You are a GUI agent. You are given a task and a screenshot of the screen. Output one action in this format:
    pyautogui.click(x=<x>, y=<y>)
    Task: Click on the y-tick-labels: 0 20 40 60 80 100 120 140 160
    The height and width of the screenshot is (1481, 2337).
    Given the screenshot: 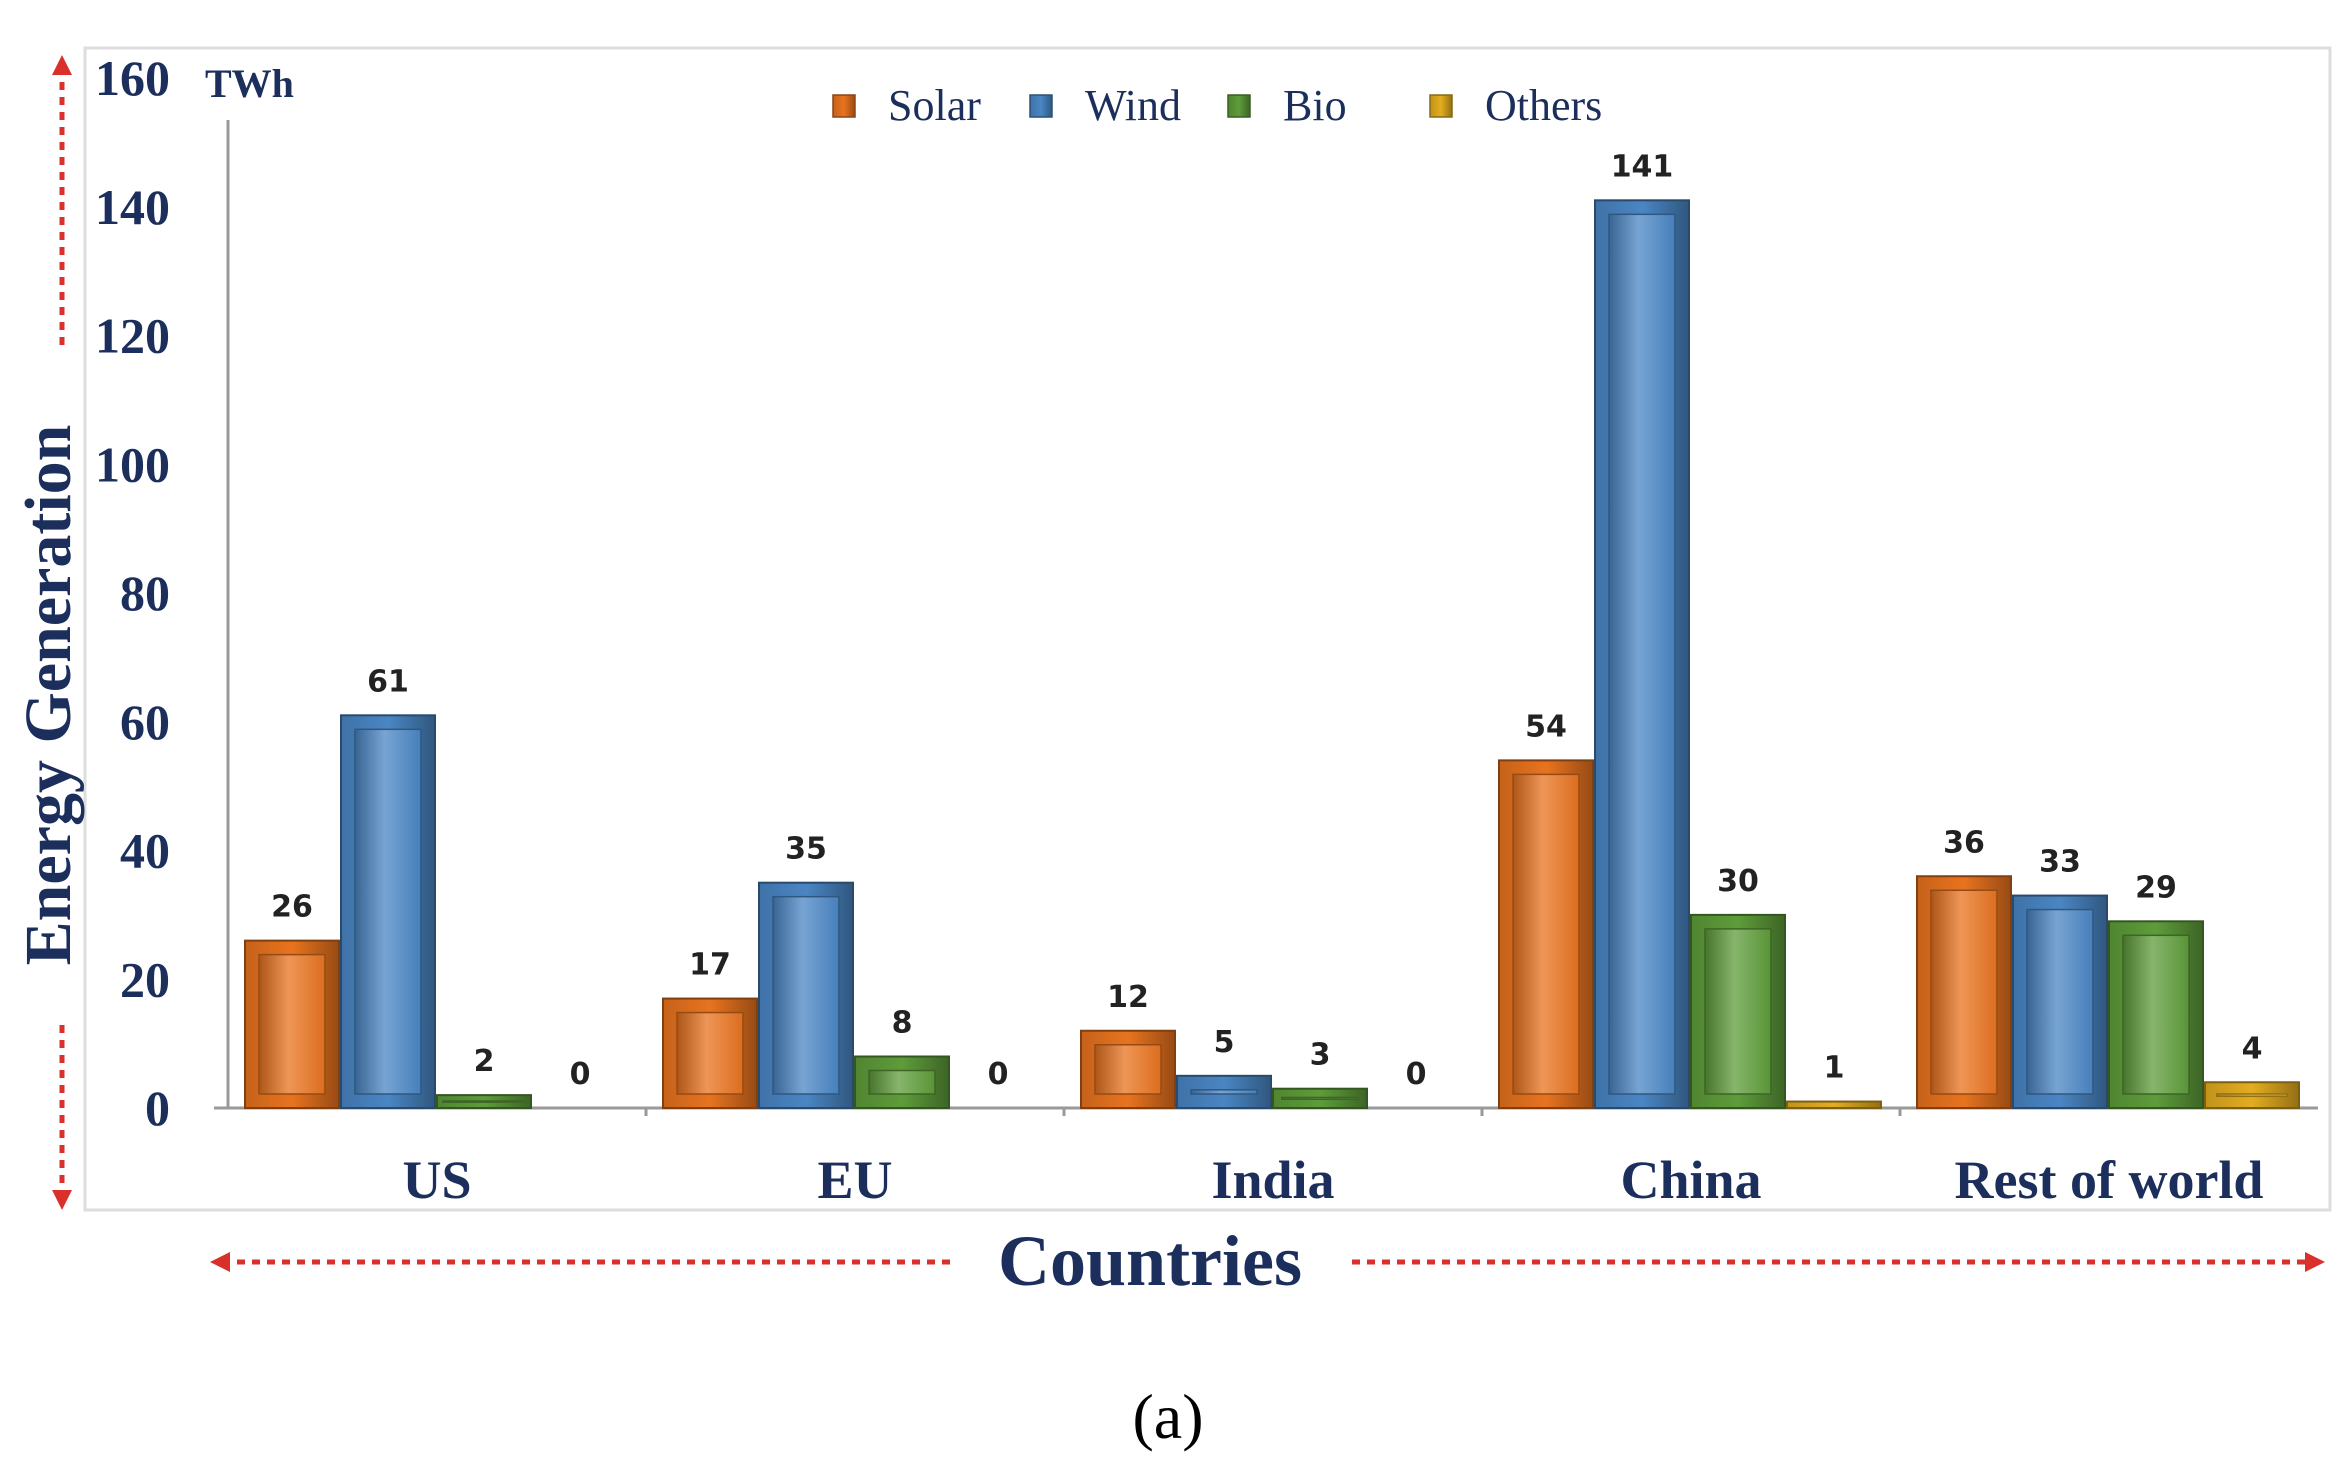 What is the action you would take?
    pyautogui.click(x=132, y=593)
    